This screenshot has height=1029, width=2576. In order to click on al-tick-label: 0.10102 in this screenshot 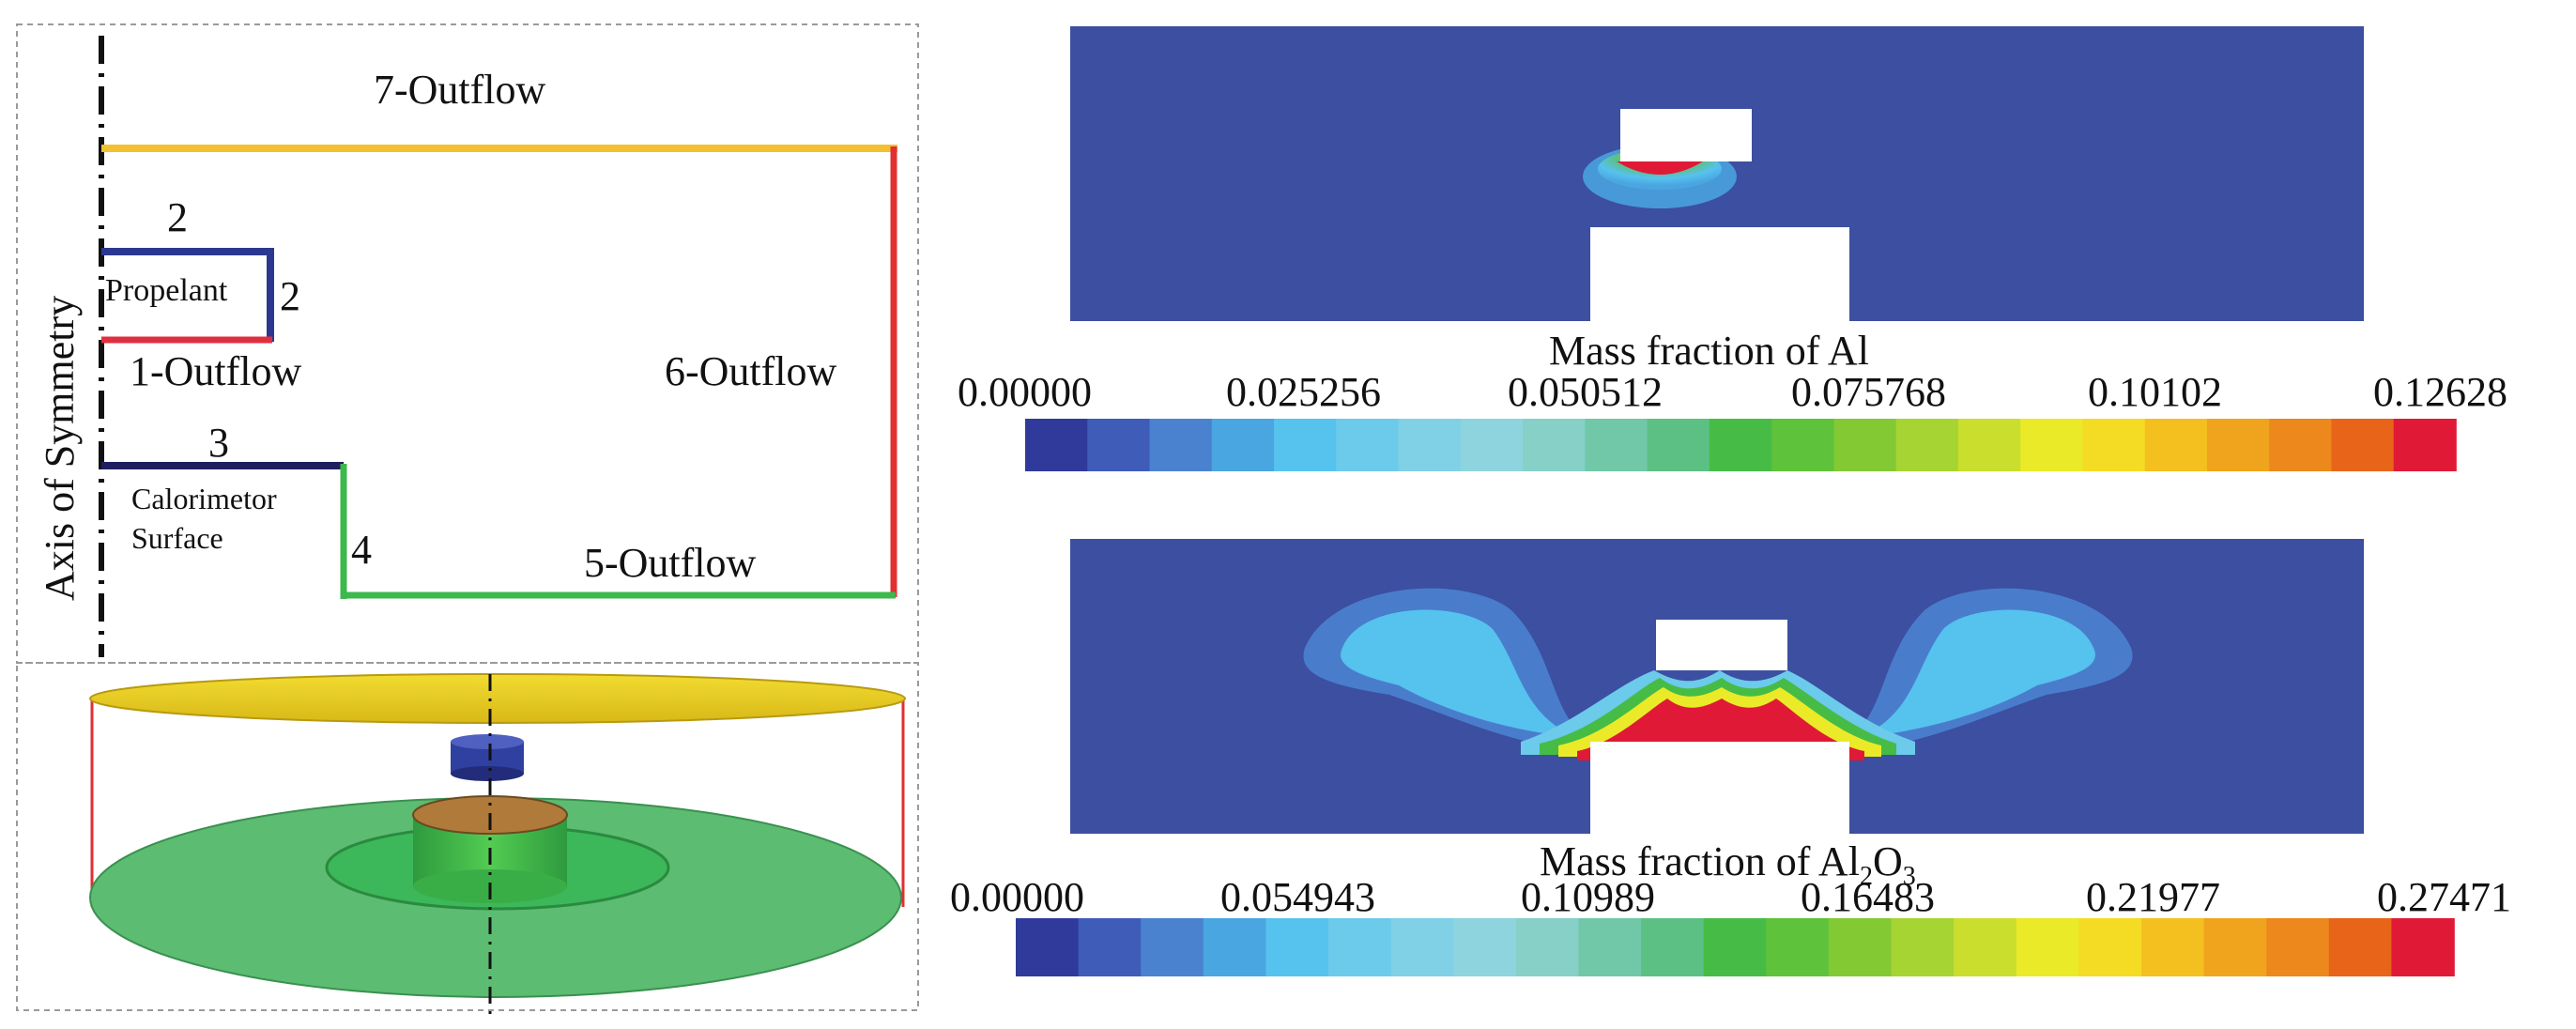, I will do `click(2155, 392)`.